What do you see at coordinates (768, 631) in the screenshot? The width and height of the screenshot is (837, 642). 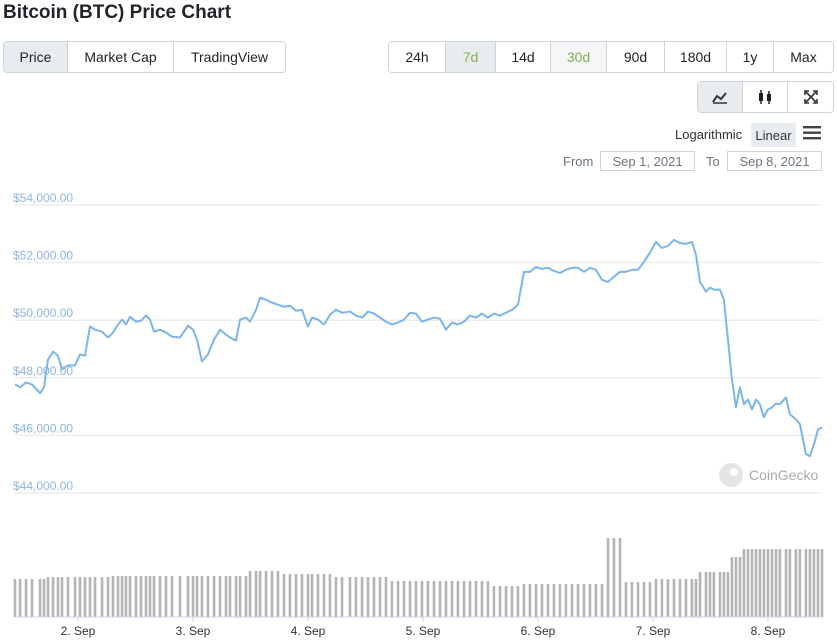 I see `x-tick-label: 8. Sep` at bounding box center [768, 631].